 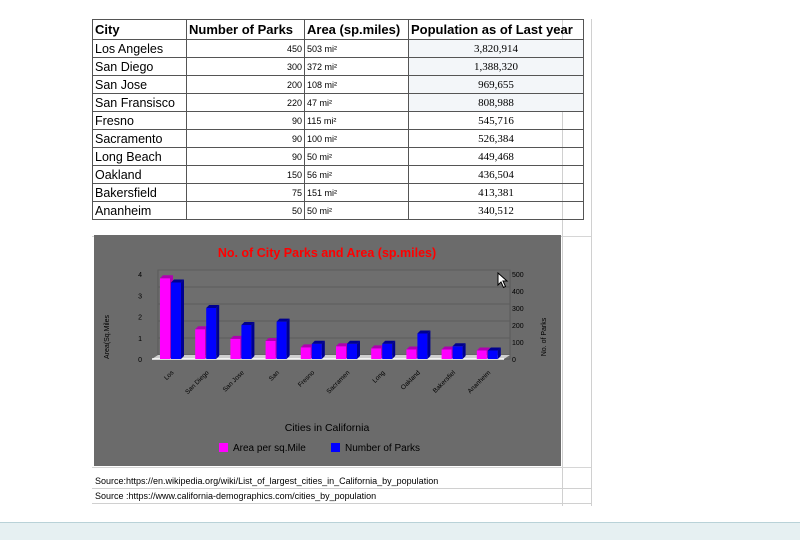 What do you see at coordinates (496, 138) in the screenshot?
I see `cell-population: 526,384` at bounding box center [496, 138].